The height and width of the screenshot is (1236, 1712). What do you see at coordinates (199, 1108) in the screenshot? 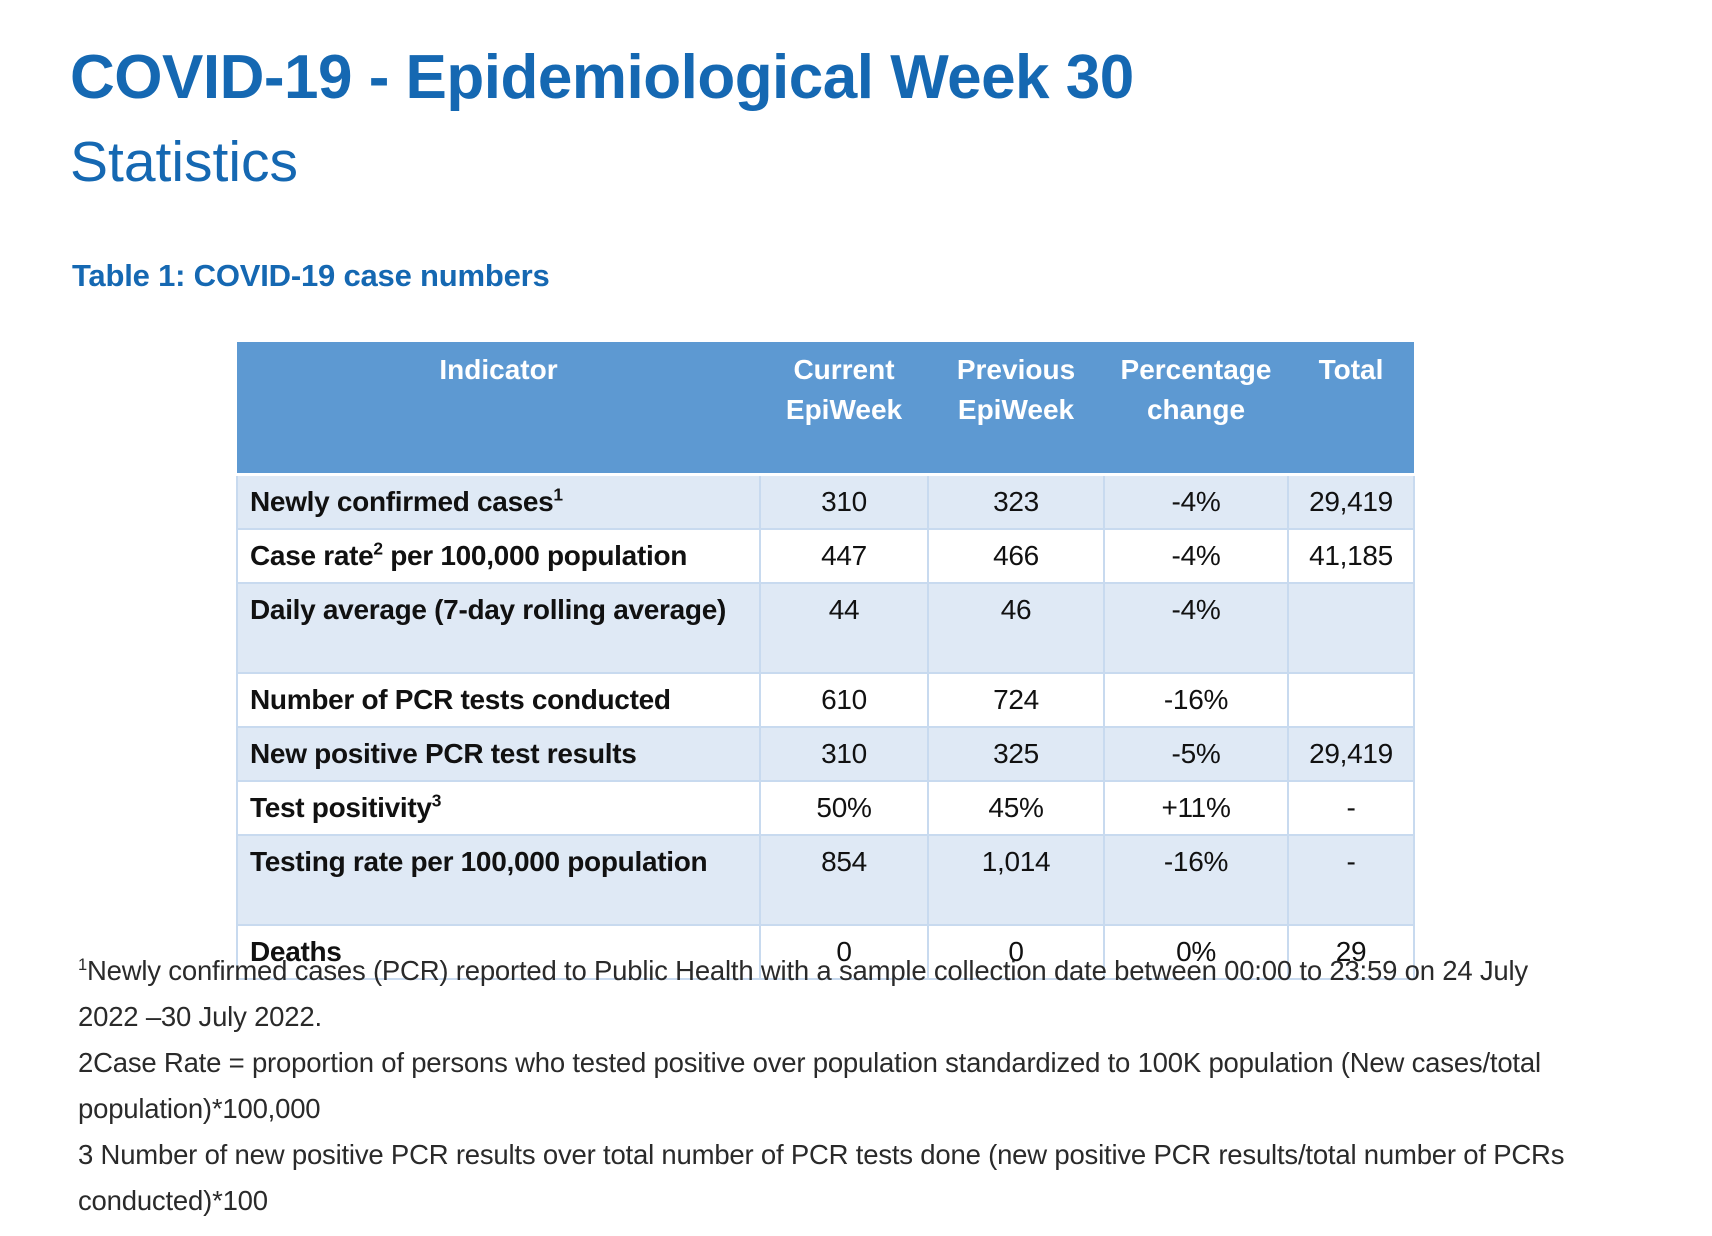
I see `footnote-line: population)*100,000` at bounding box center [199, 1108].